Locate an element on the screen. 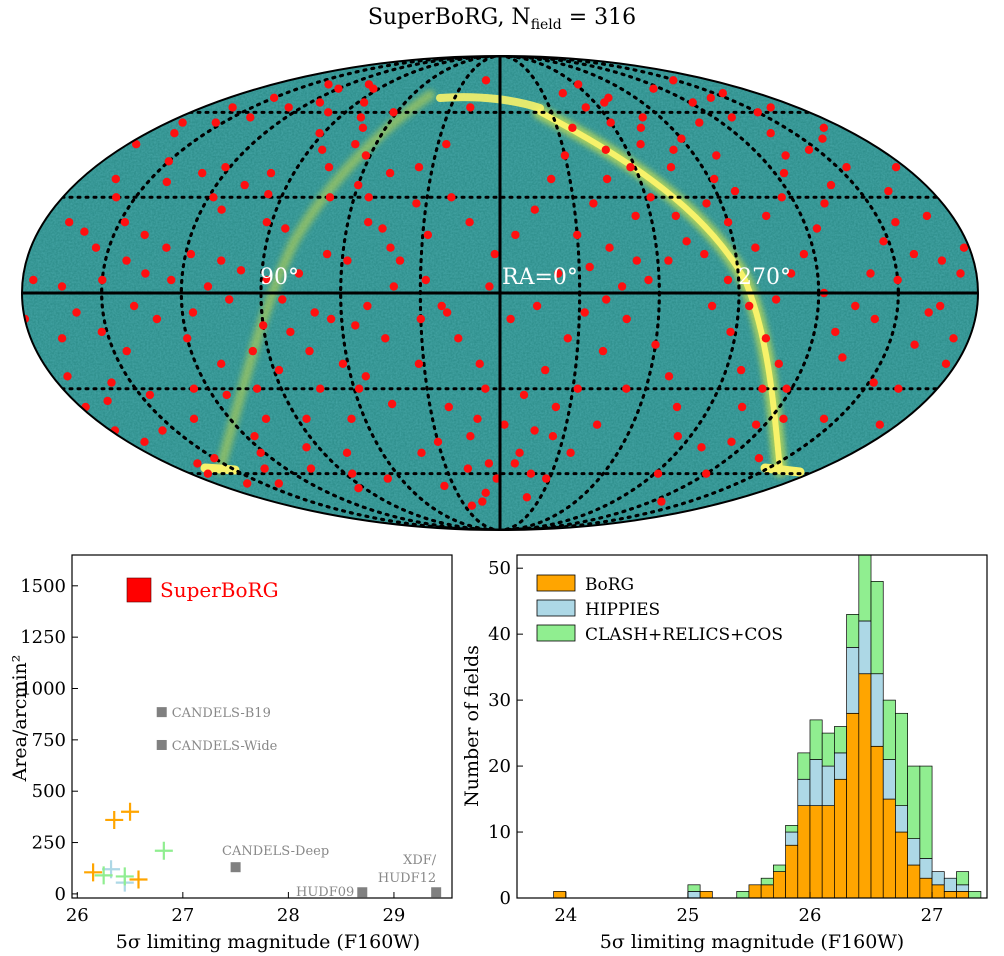 The image size is (1004, 956). left-y-axis-label: Area/arcmin² is located at coordinates (20, 719).